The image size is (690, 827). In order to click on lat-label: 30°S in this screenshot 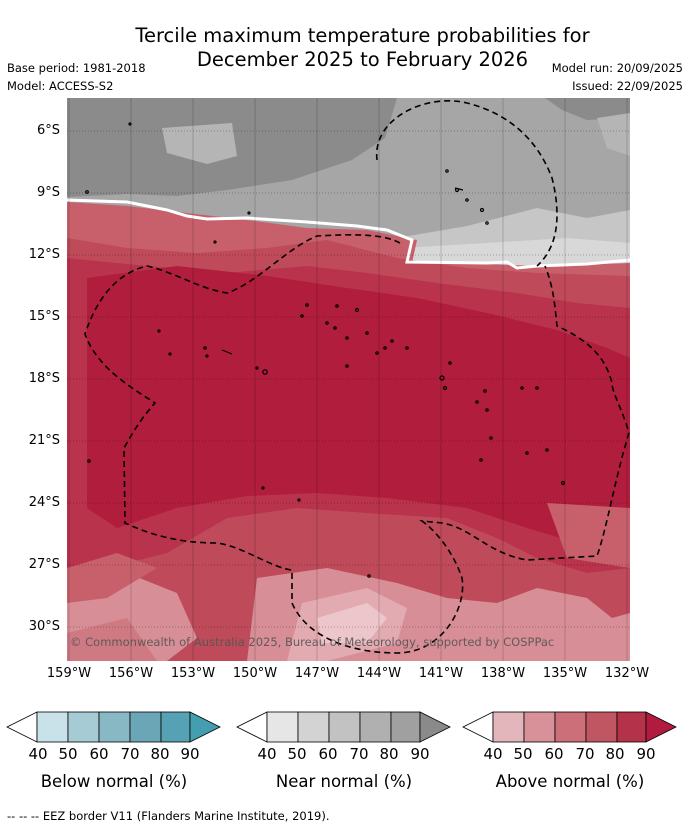, I will do `click(44, 626)`.